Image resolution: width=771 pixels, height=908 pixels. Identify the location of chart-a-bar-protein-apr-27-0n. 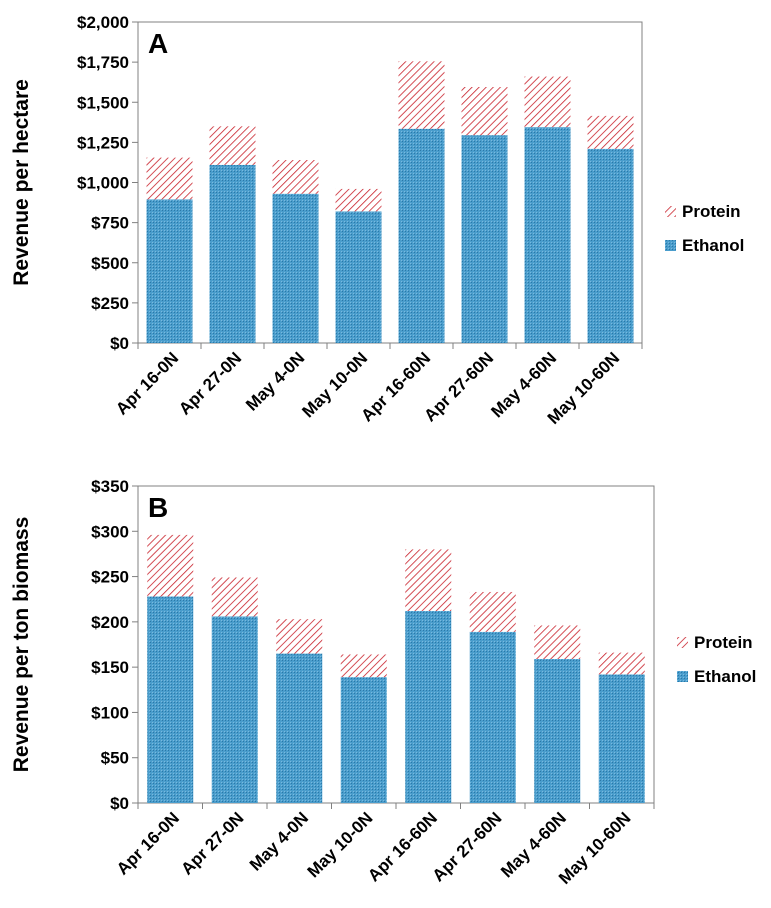
(232, 145).